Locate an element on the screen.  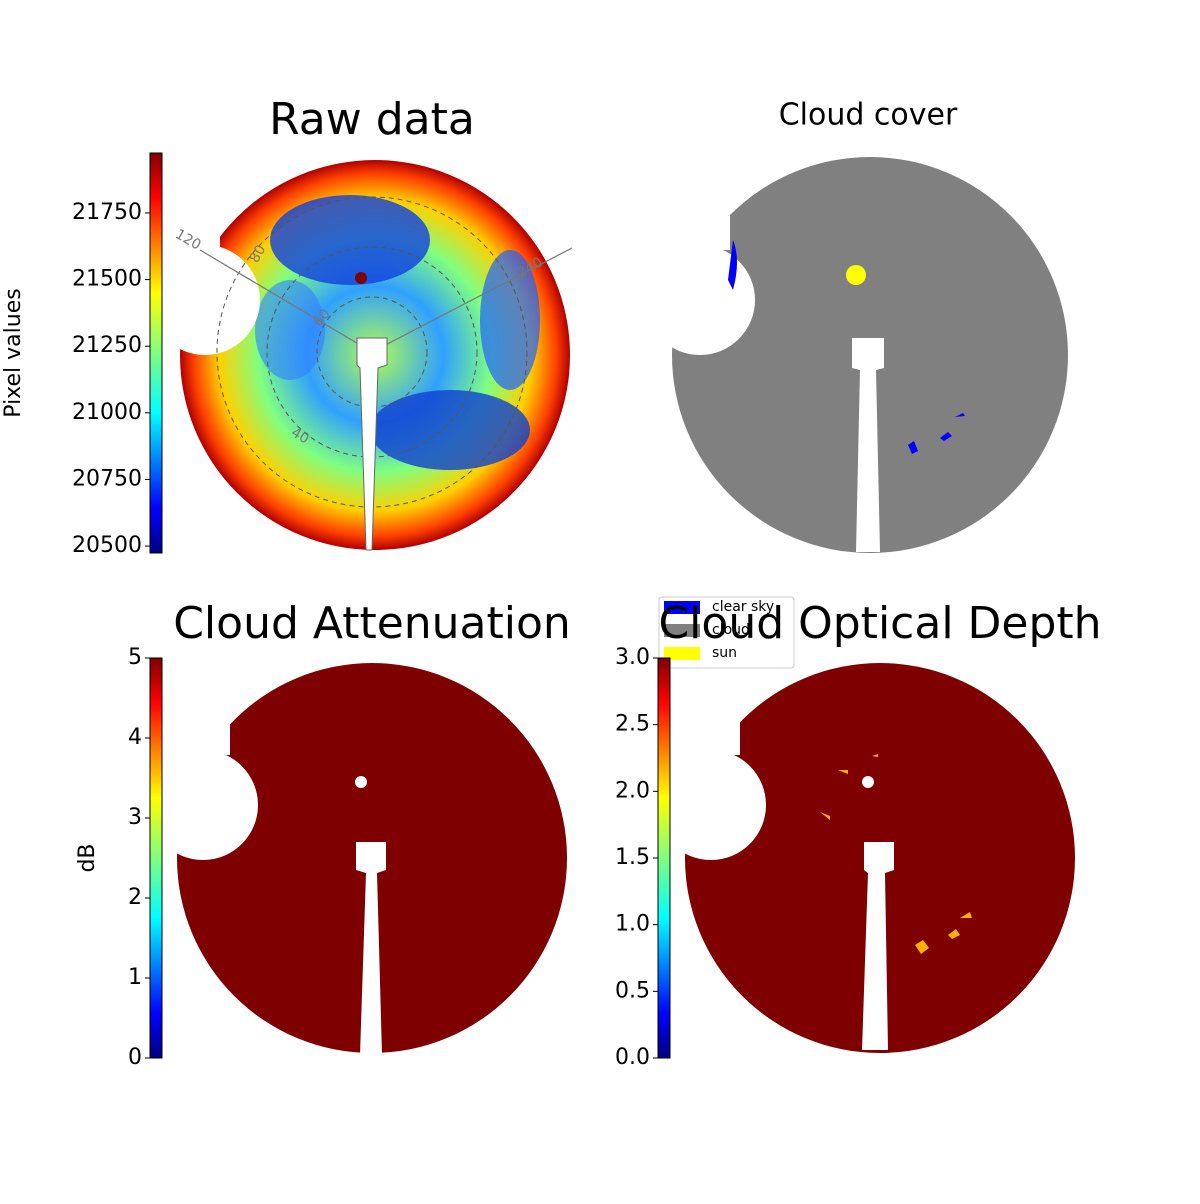
colorbar-tick-label: 21250 is located at coordinates (107, 345).